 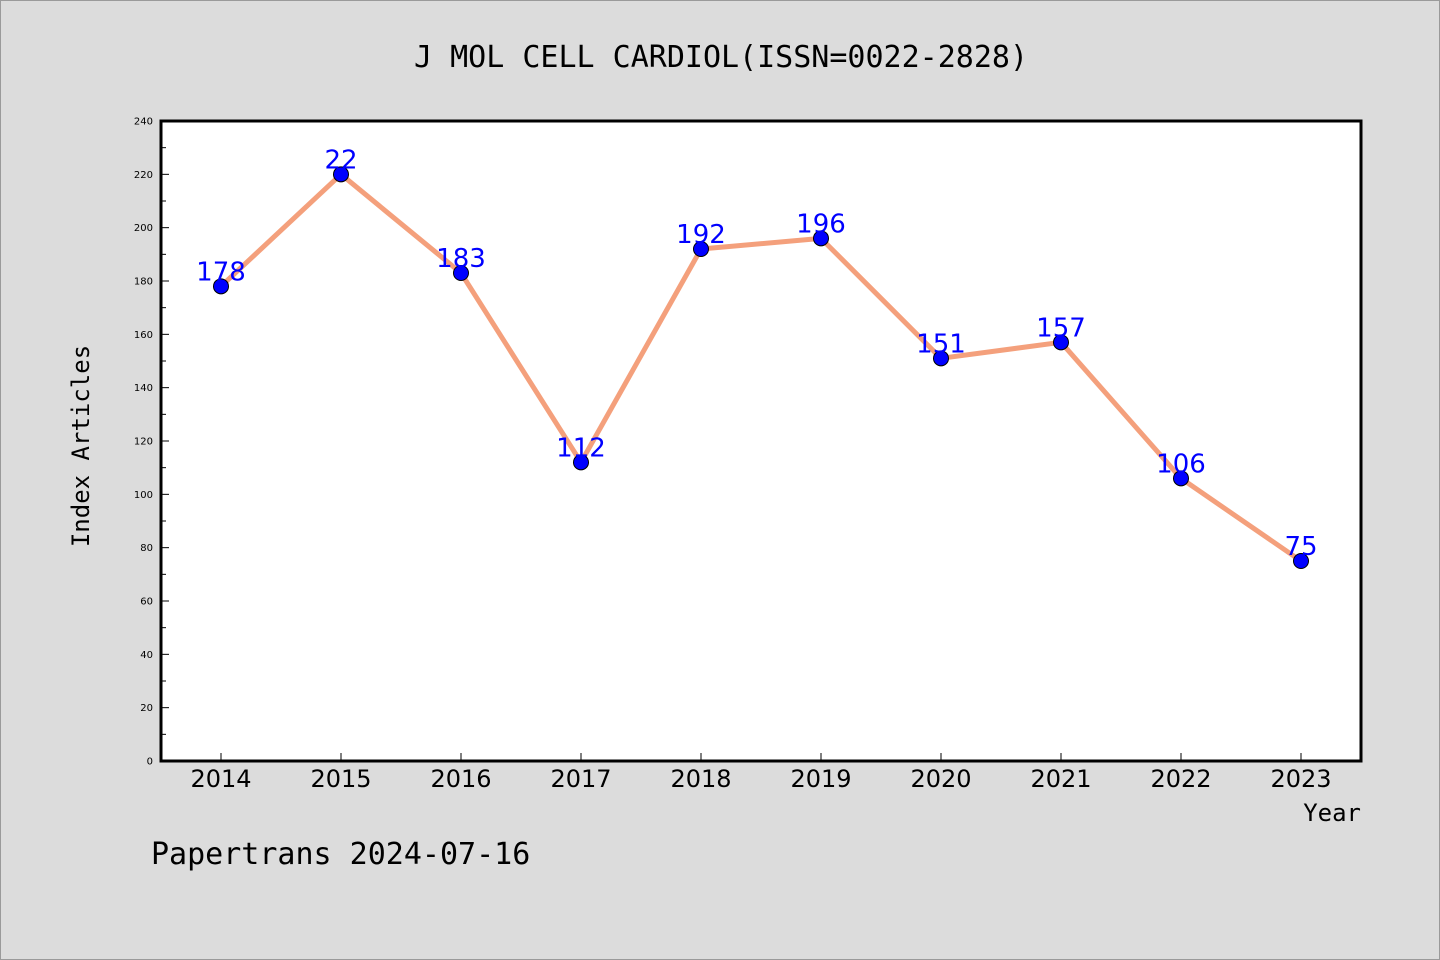 What do you see at coordinates (220, 779) in the screenshot?
I see `x-tick-label: 2014` at bounding box center [220, 779].